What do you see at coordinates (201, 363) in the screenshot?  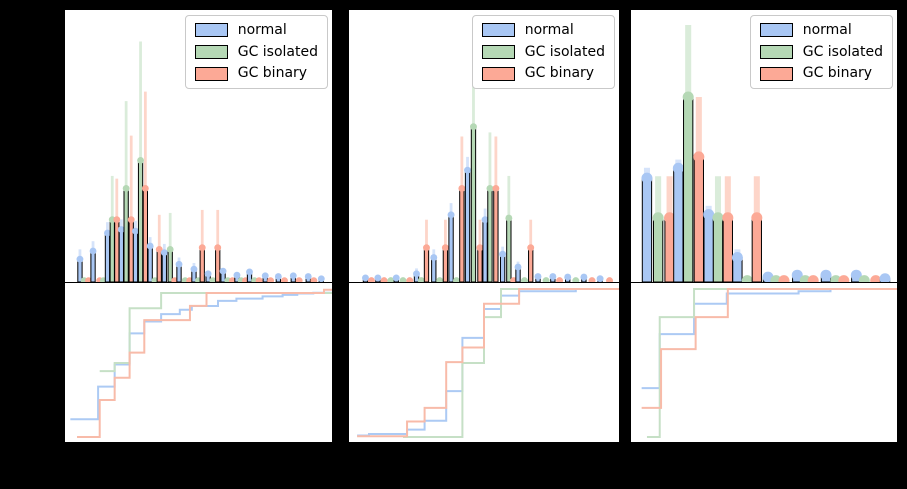 I see `panel-1-ecdf-plot` at bounding box center [201, 363].